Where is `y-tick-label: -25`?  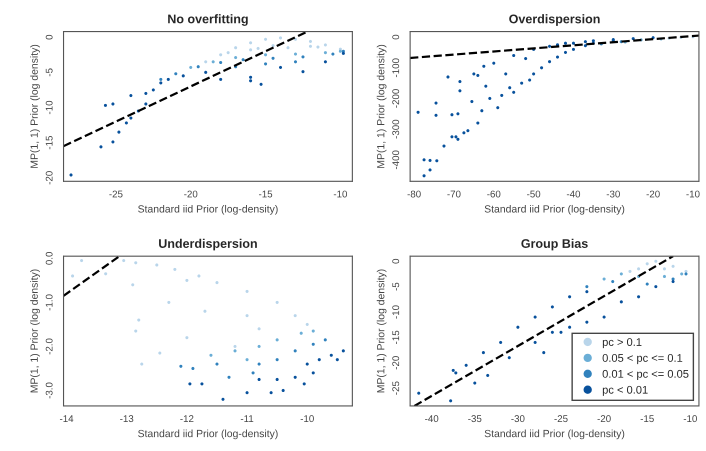 y-tick-label: -25 is located at coordinates (396, 388).